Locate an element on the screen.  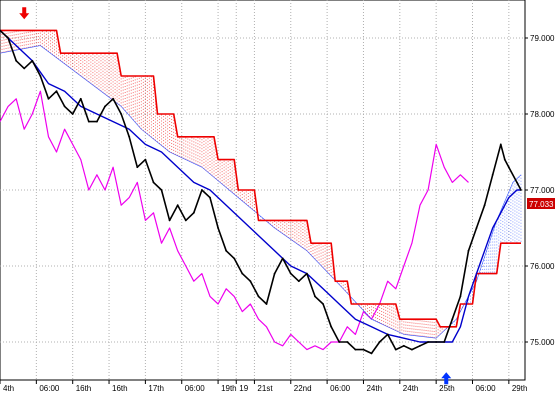
current-price-box is located at coordinates (541, 203).